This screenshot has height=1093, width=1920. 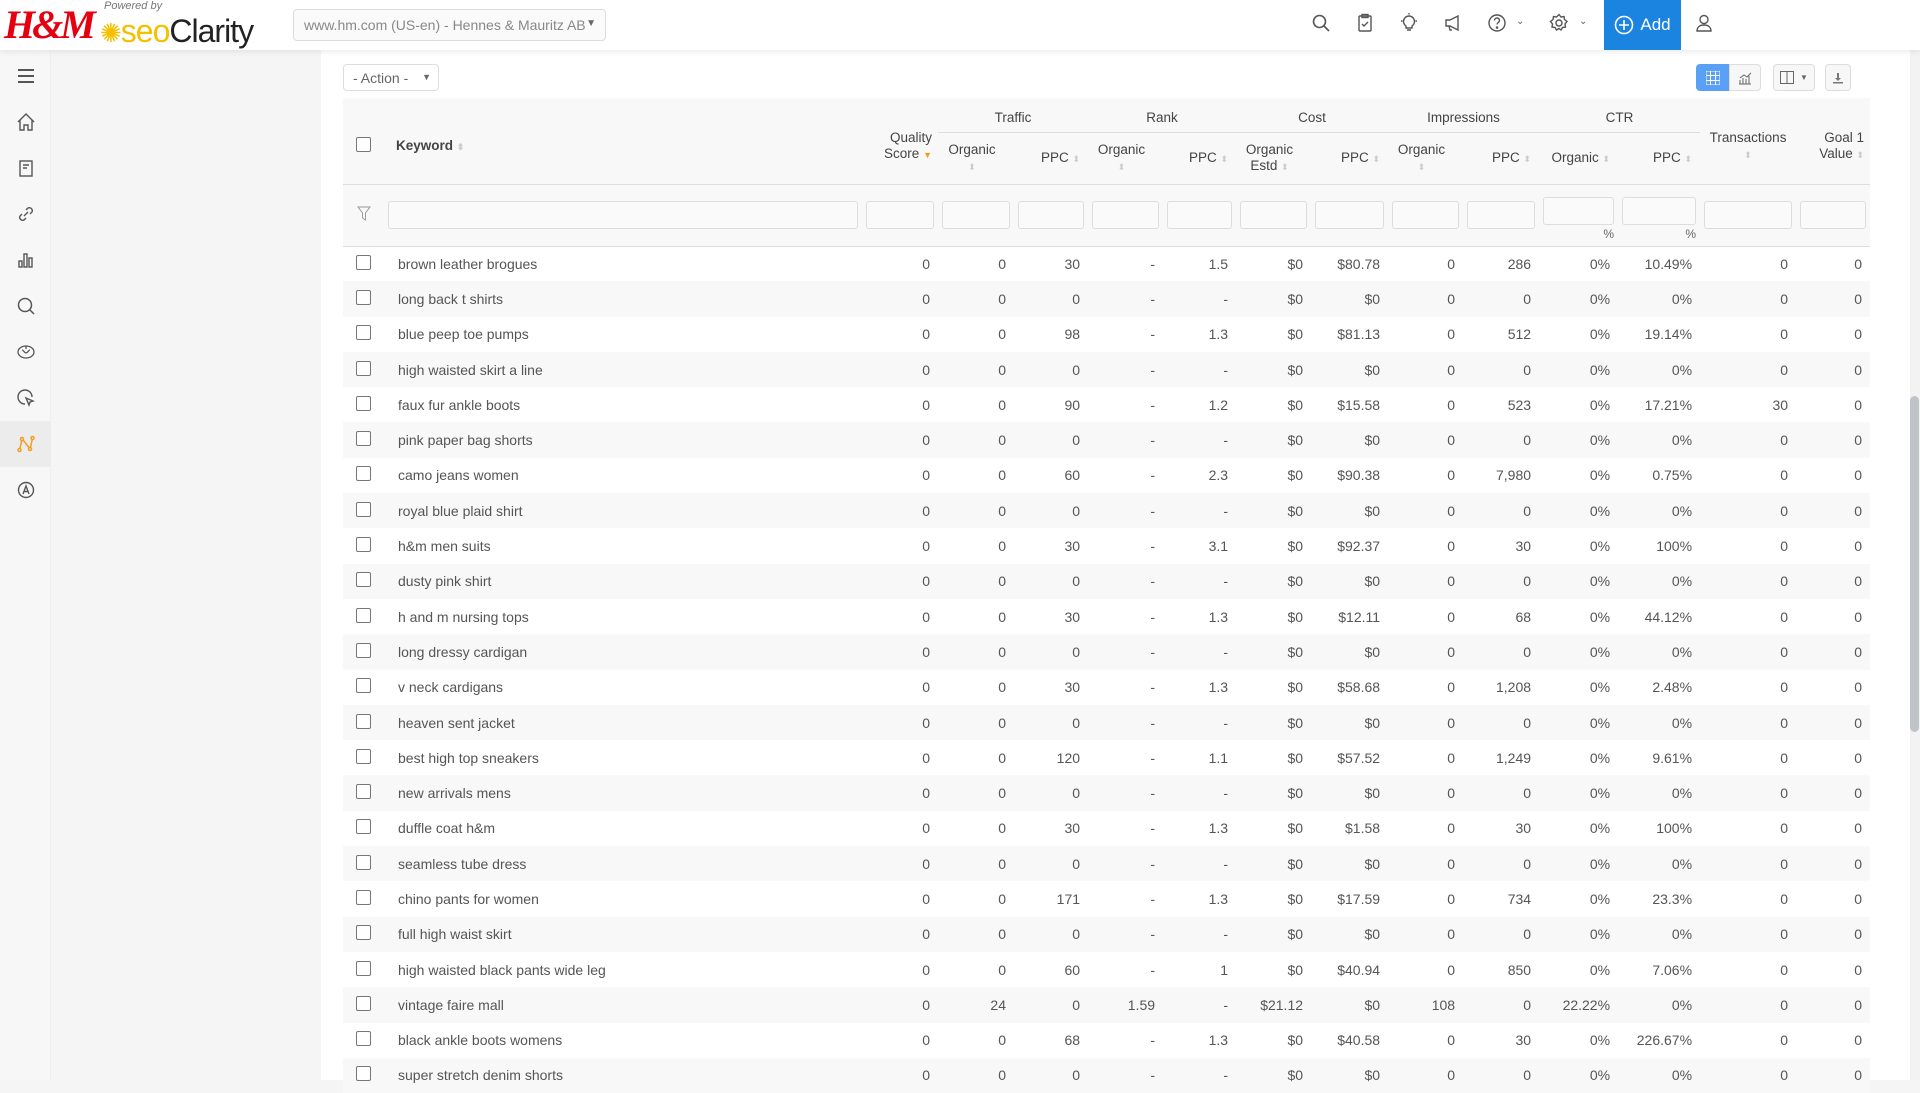 I want to click on quality-score-header: Quality Score ▼, so click(x=900, y=141).